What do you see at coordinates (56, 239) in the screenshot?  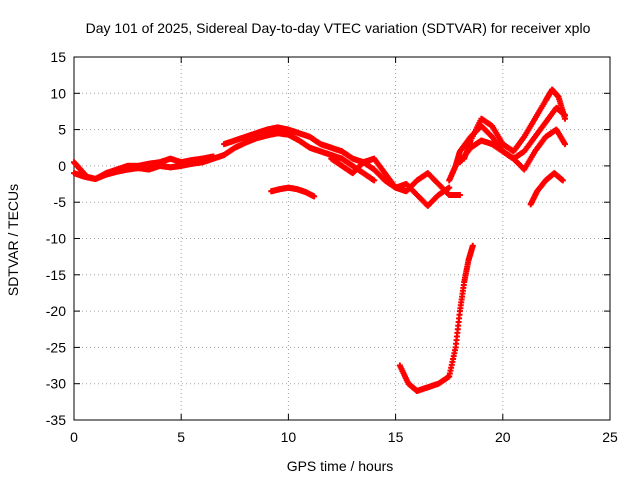 I see `y-tick-label: -10` at bounding box center [56, 239].